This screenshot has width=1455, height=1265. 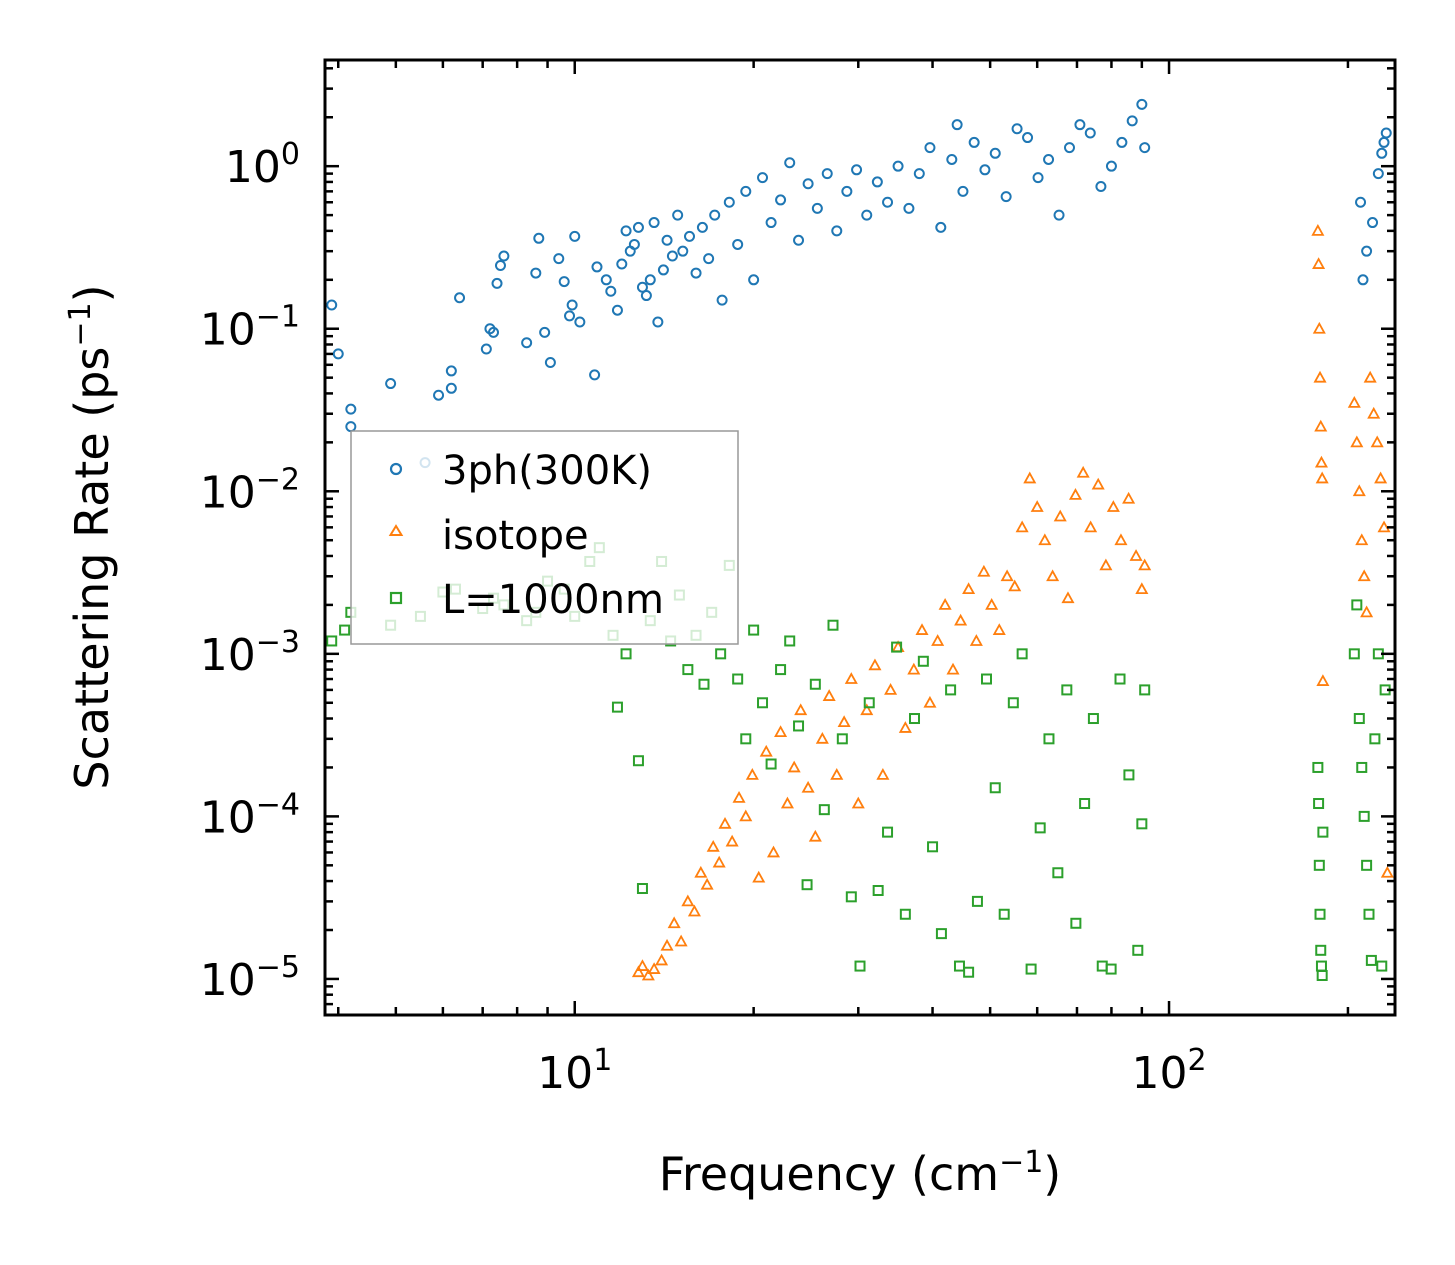 I want to click on x-tick-label: 101, so click(x=574, y=1071).